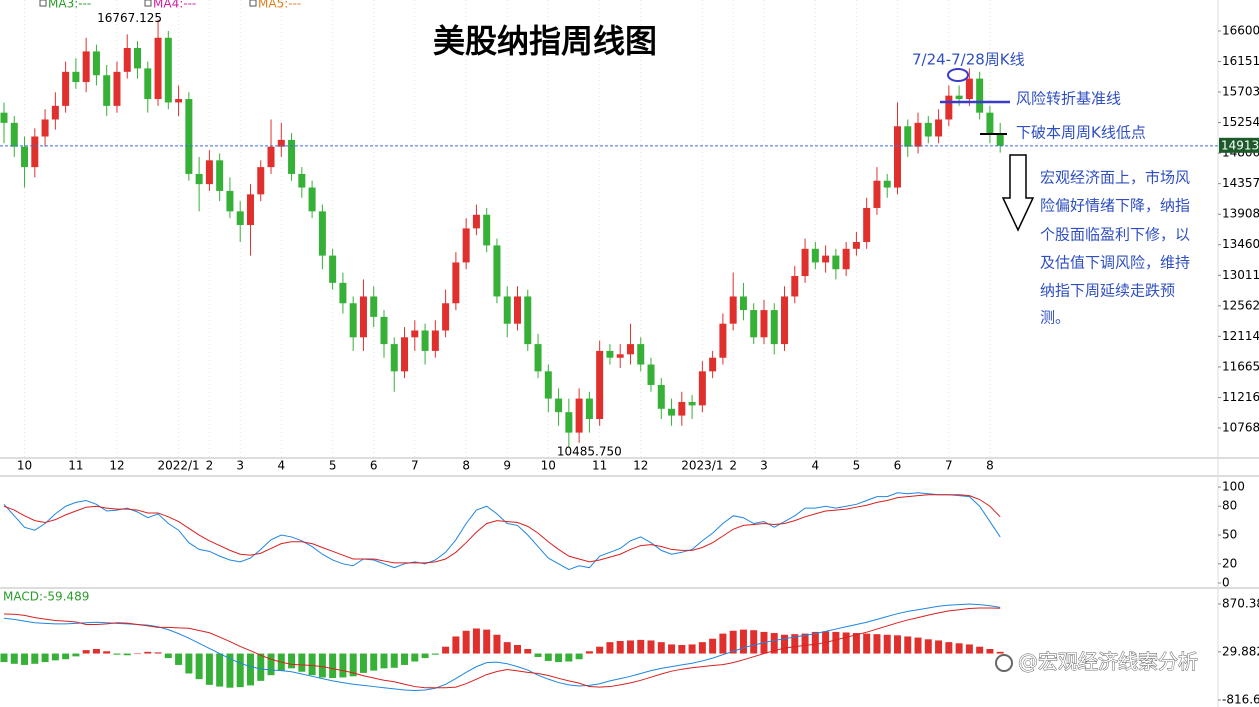 Image resolution: width=1259 pixels, height=707 pixels. What do you see at coordinates (1240, 244) in the screenshot?
I see `y-tick-label: 13460` at bounding box center [1240, 244].